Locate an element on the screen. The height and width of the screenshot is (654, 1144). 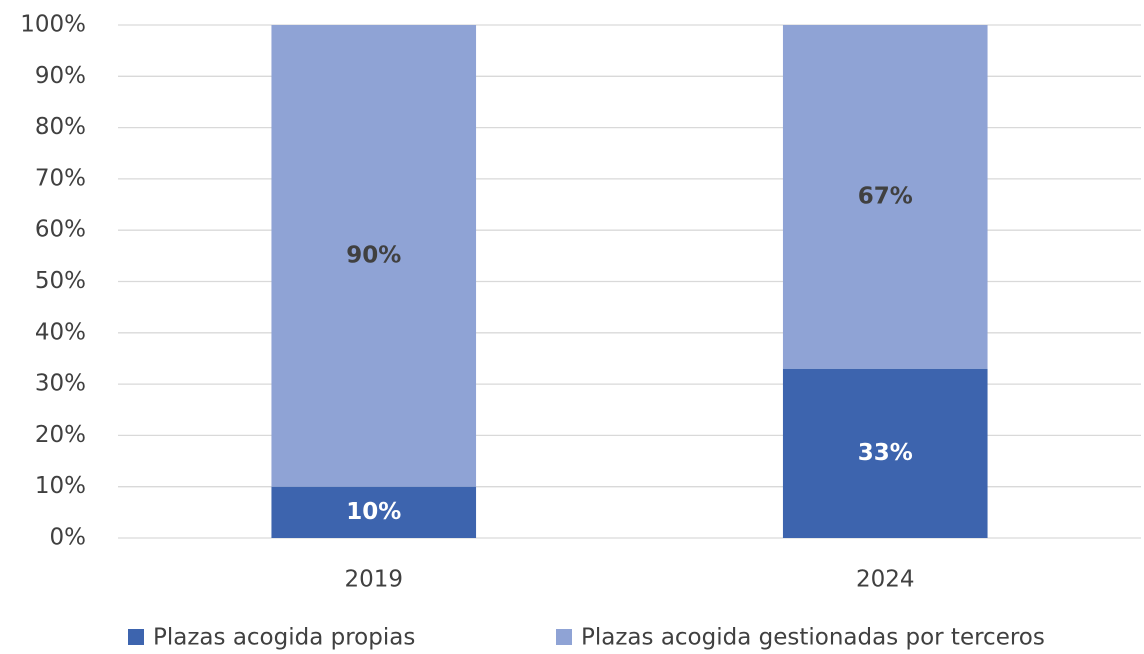
legend-label: Plazas acogida propias is located at coordinates (284, 638).